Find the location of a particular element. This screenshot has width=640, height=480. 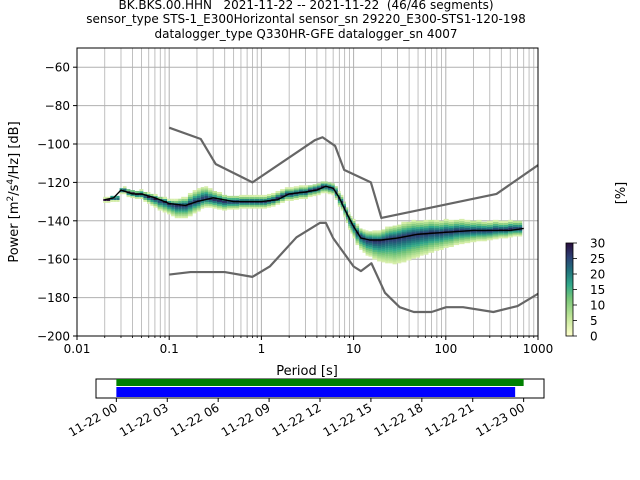

colorbar-tick-label: 20 is located at coordinates (597, 275).